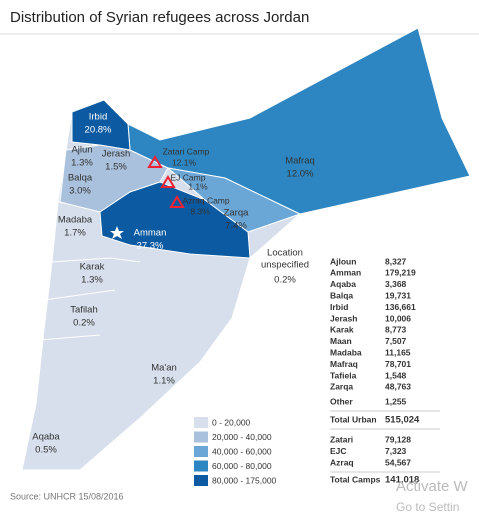  I want to click on table-value: 1,548, so click(396, 375).